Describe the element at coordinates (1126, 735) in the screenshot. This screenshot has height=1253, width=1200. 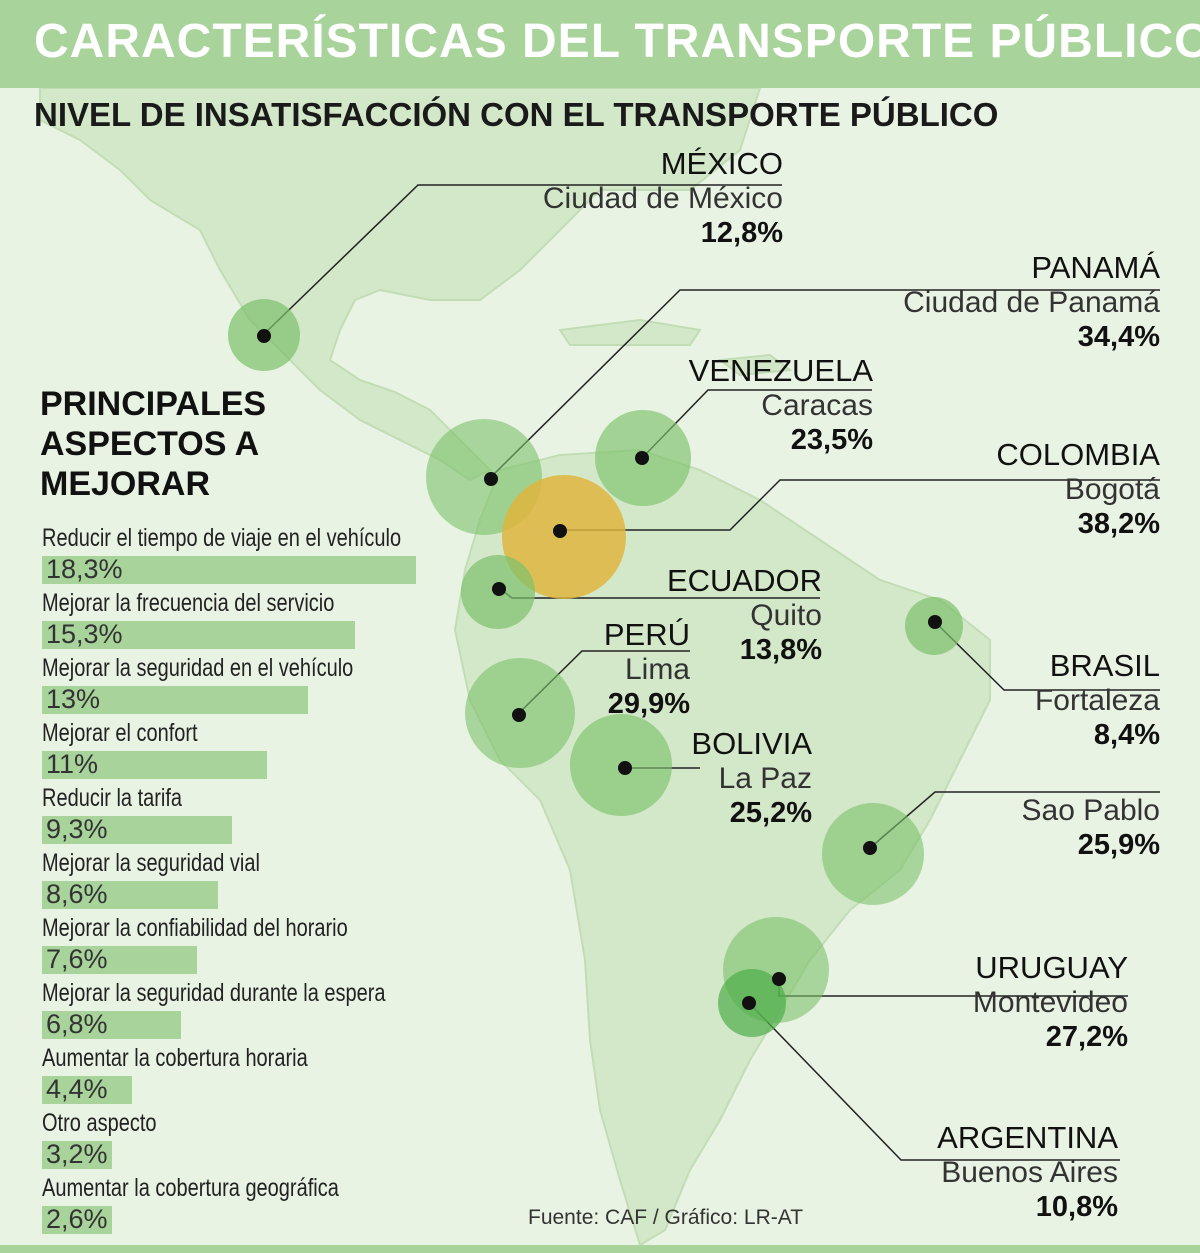
I see `pct-value: 8,4%` at that location.